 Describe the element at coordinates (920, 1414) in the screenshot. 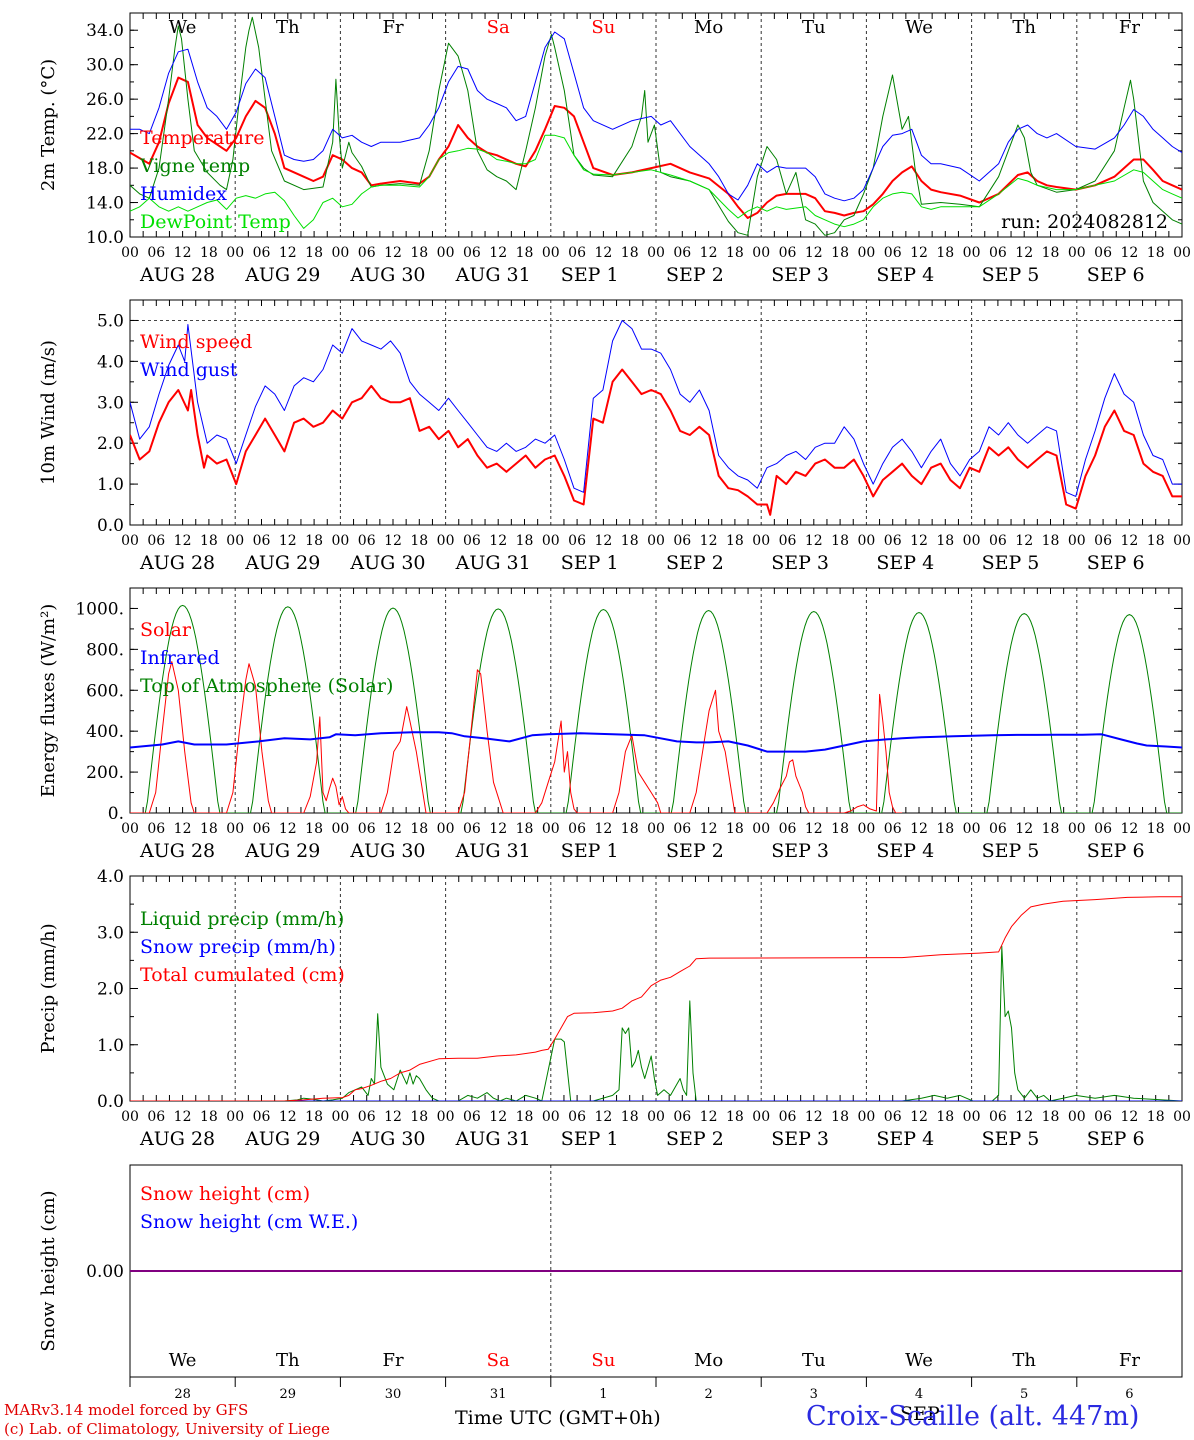

I see `month-label: SEP` at that location.